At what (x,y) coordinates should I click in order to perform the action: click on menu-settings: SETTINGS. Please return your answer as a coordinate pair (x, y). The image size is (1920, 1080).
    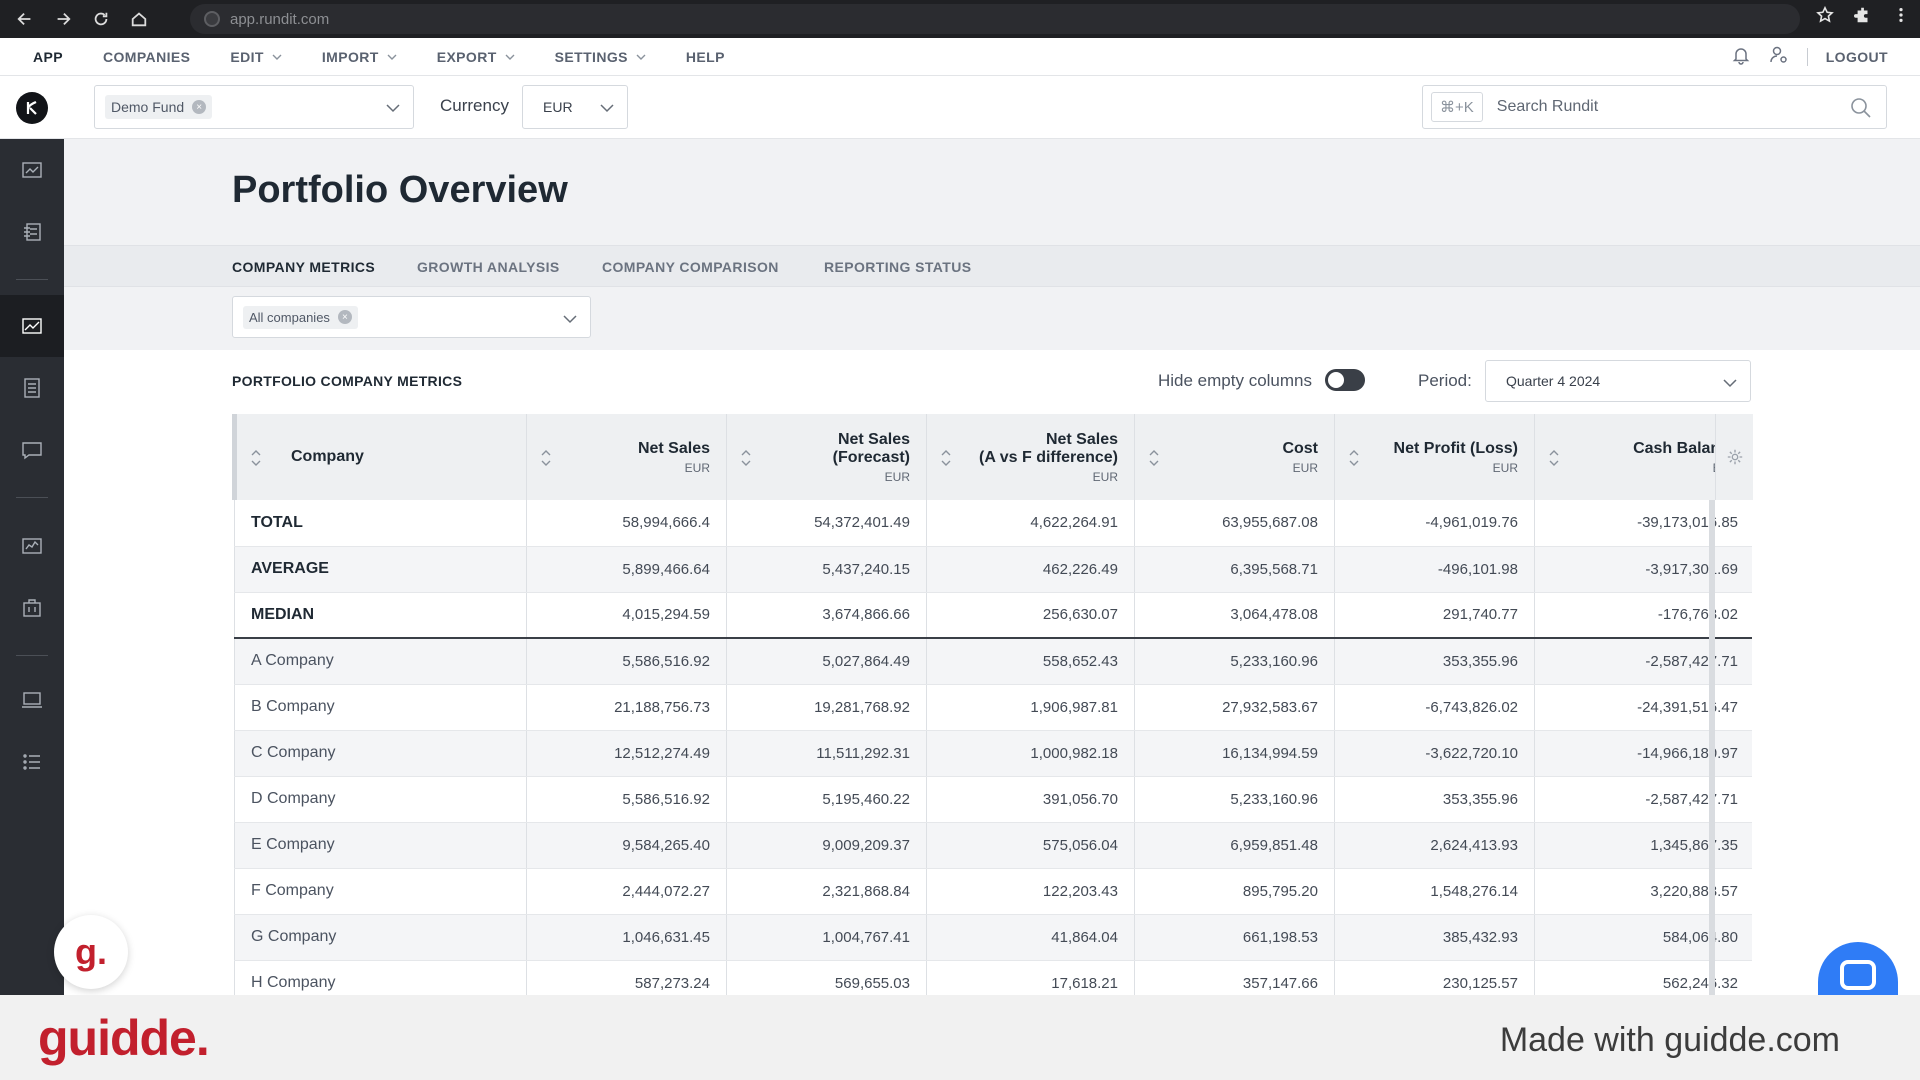
    Looking at the image, I should click on (600, 57).